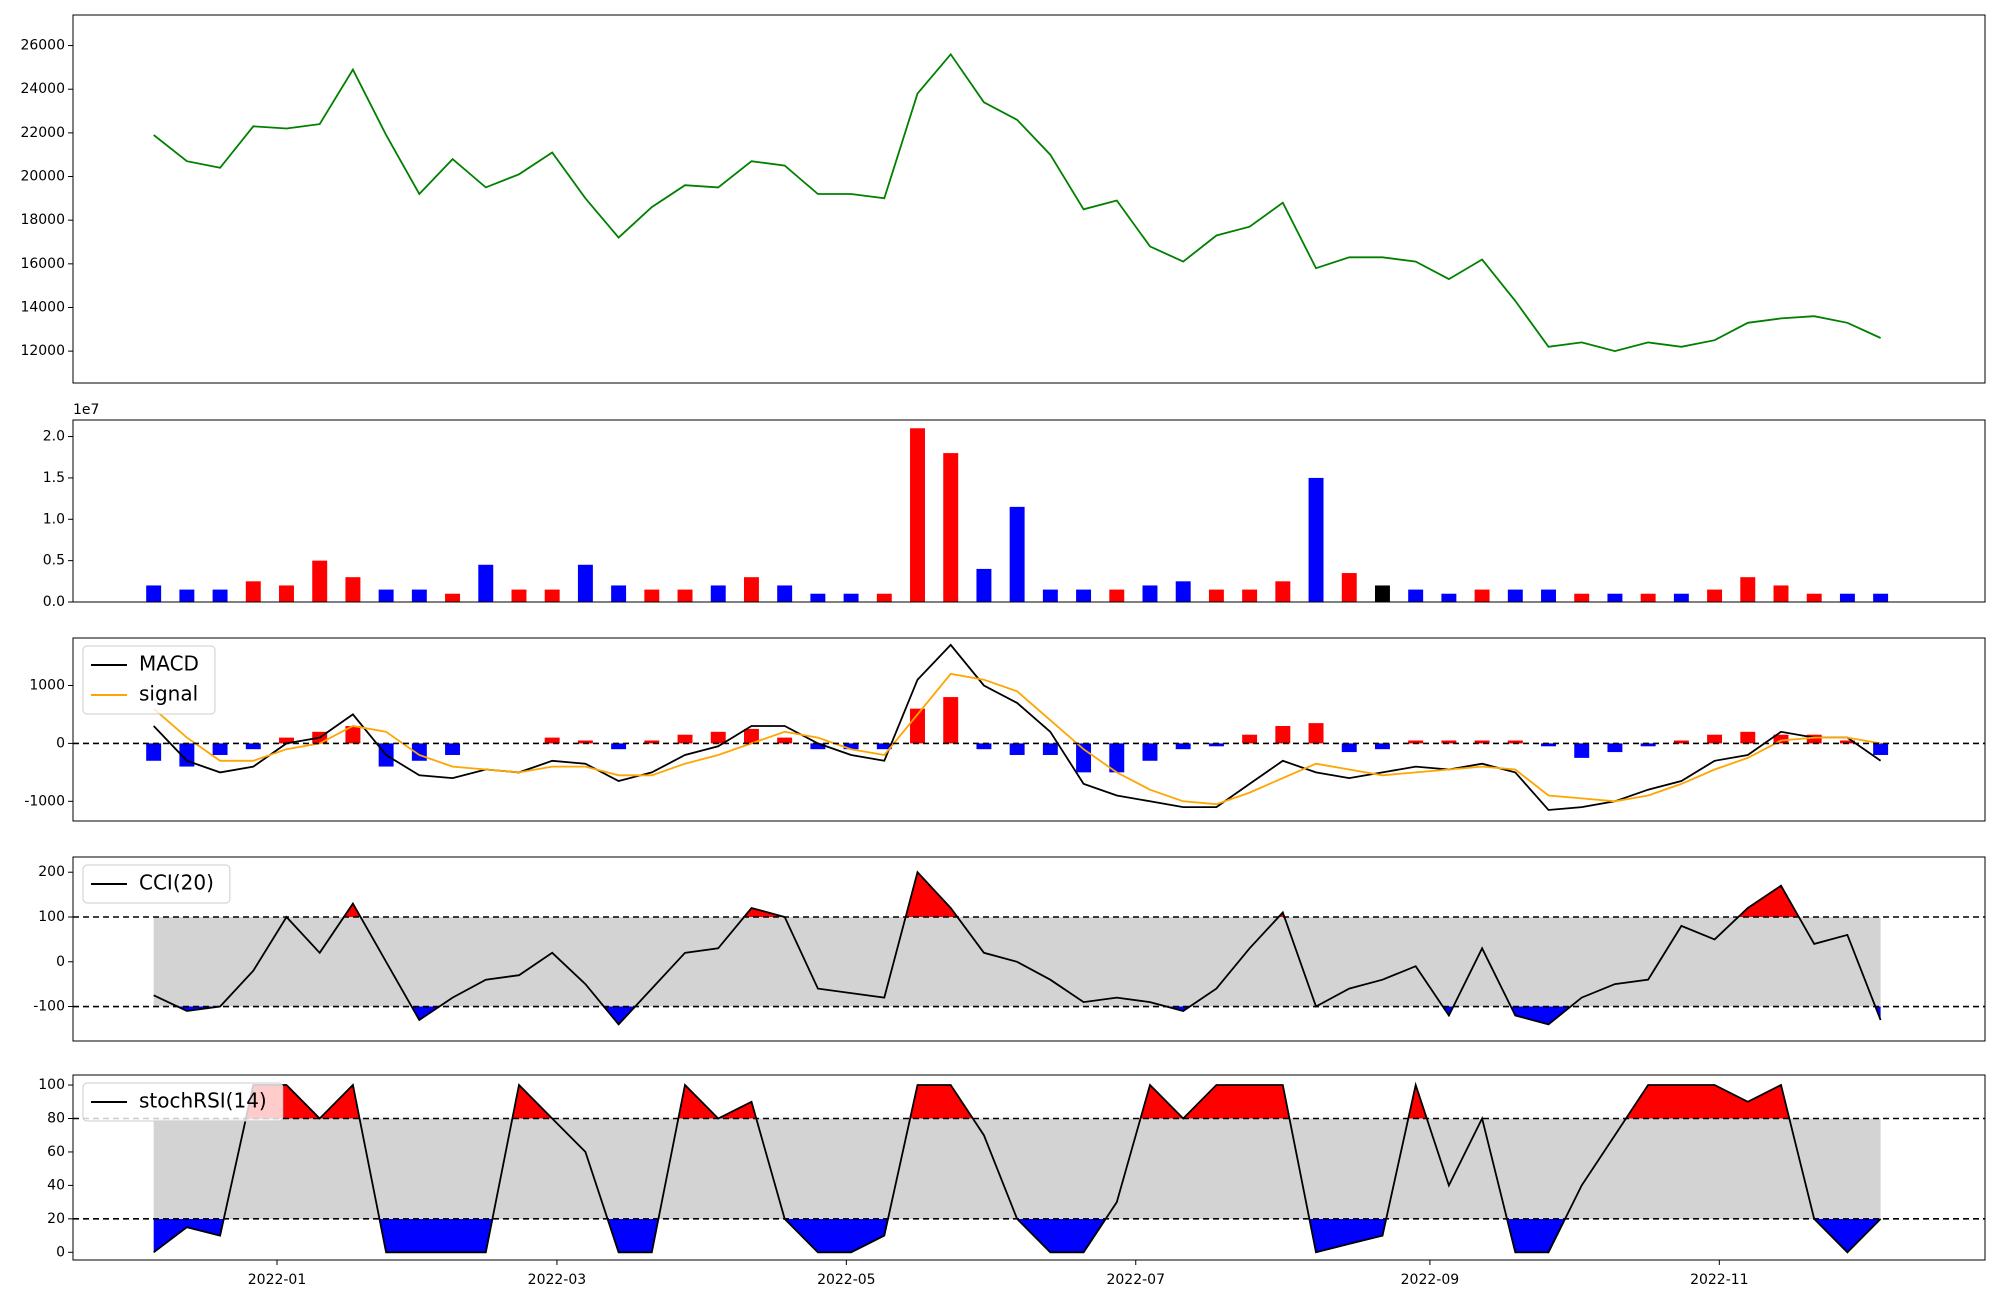 The height and width of the screenshot is (1300, 2000). I want to click on y-tick-label: 0.5, so click(54, 561).